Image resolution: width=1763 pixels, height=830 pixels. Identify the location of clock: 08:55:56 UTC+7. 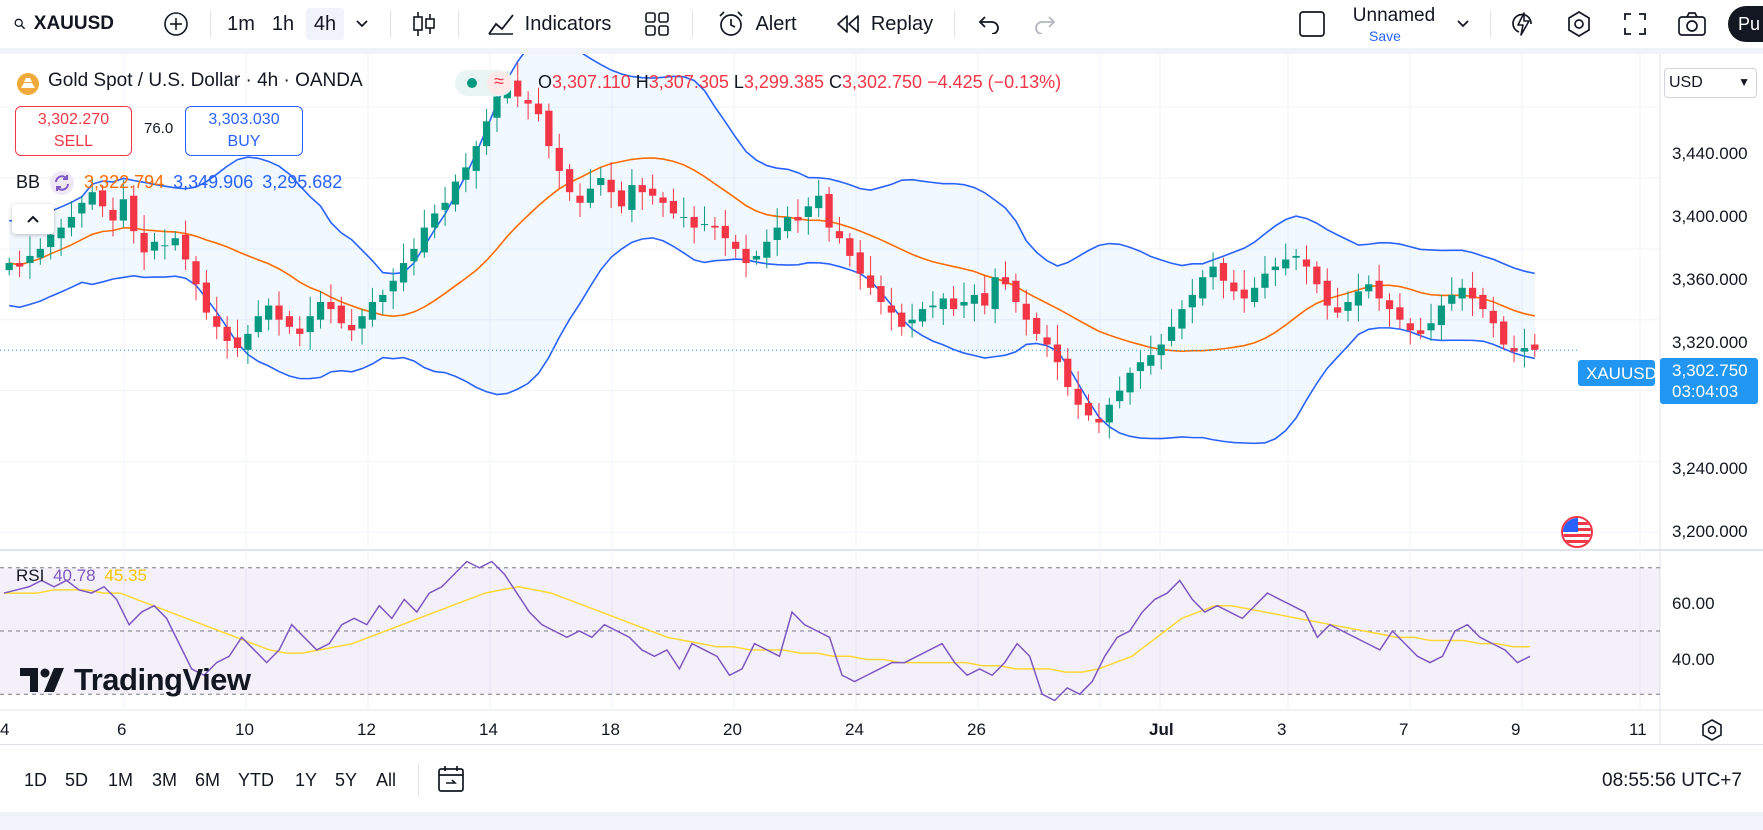
(1672, 780).